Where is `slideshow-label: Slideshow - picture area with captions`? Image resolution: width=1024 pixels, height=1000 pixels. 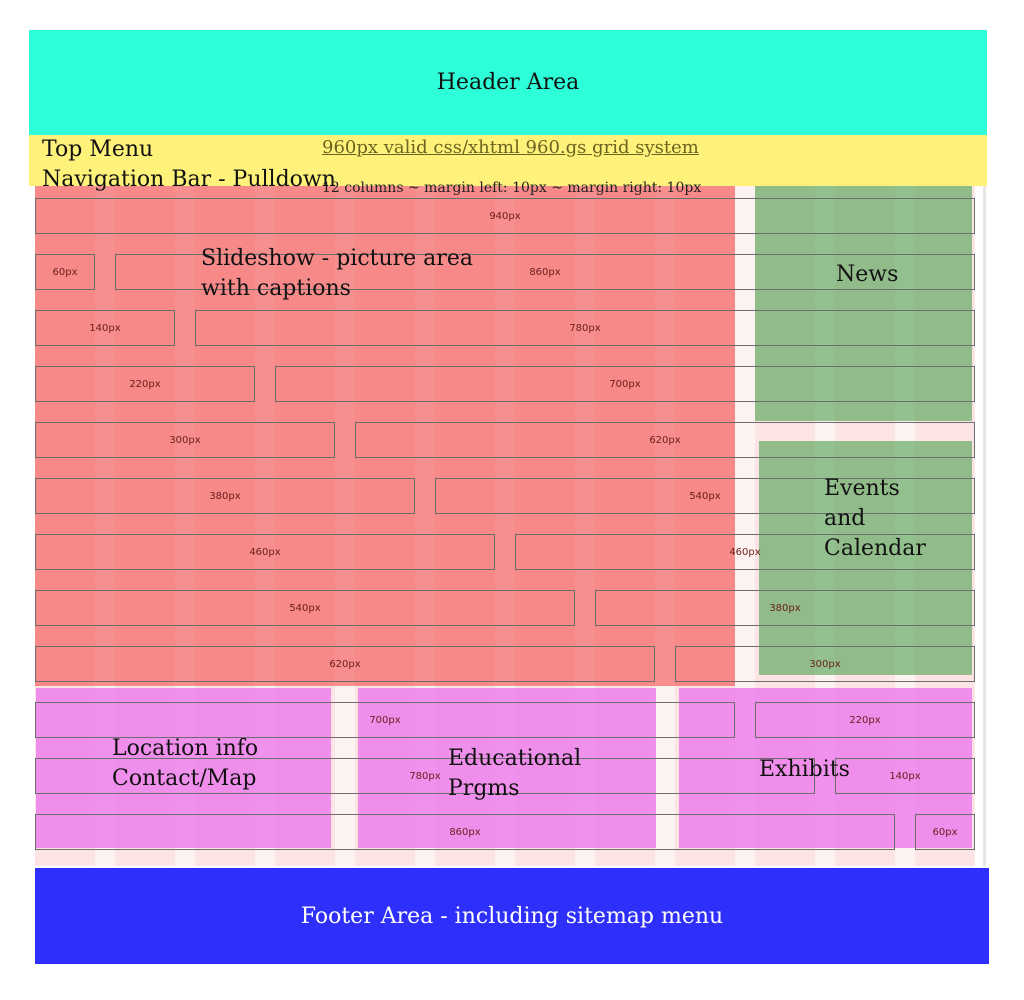 slideshow-label: Slideshow - picture area with captions is located at coordinates (337, 274).